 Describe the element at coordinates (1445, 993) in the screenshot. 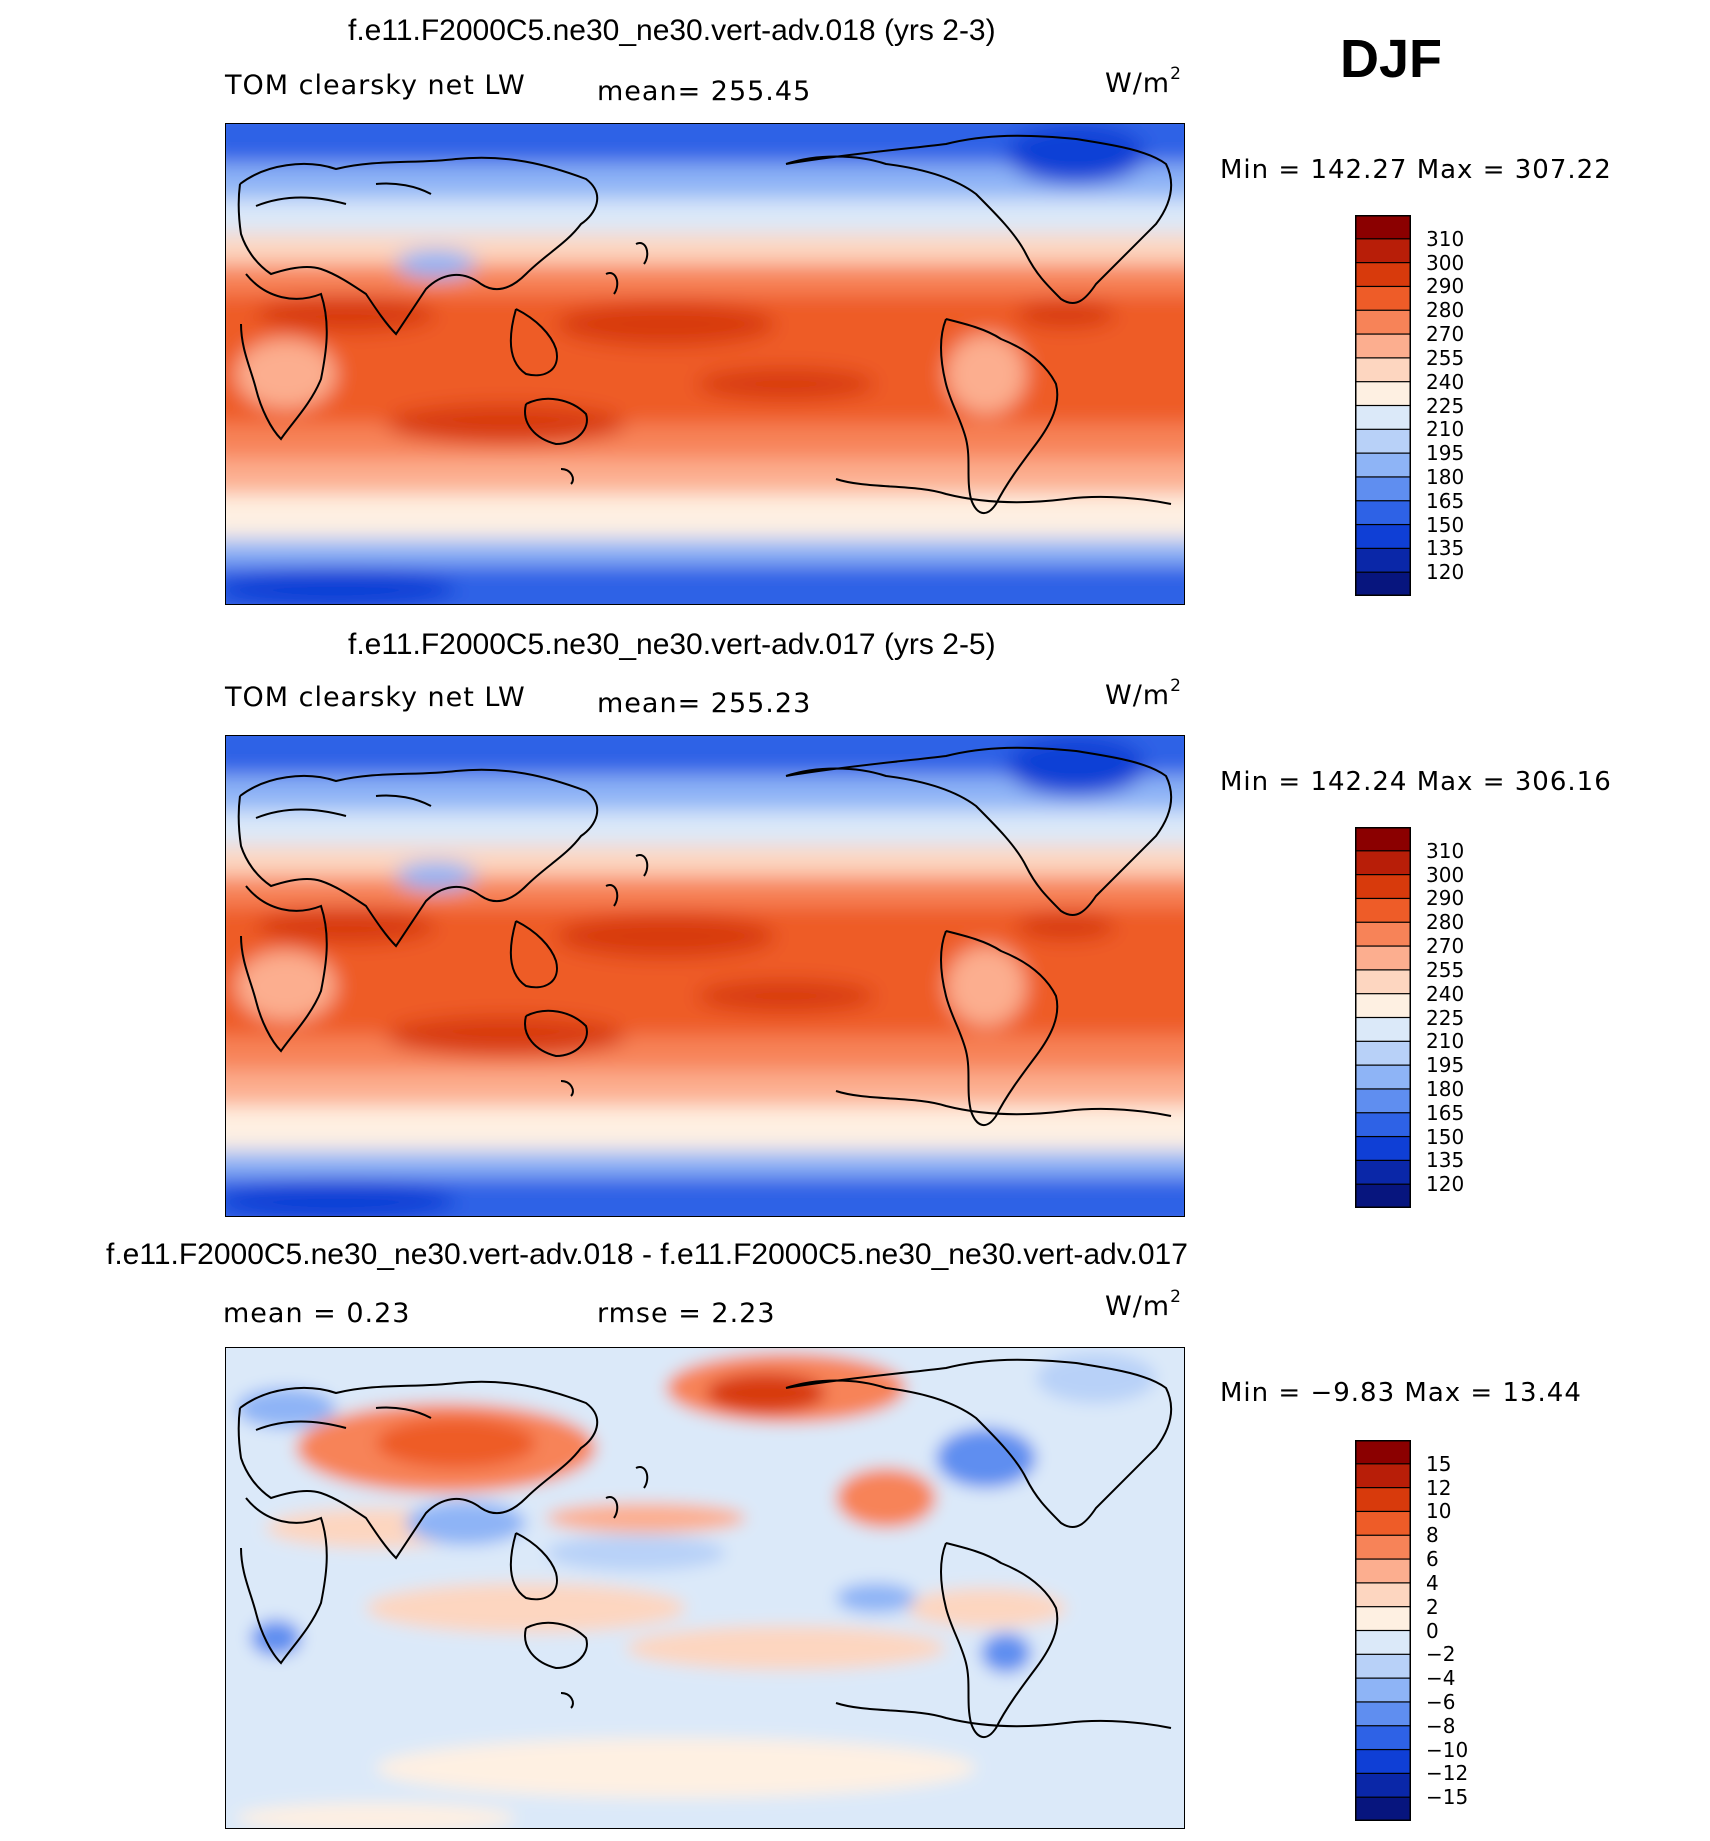

I see `colorbar-tick-label: 240` at that location.